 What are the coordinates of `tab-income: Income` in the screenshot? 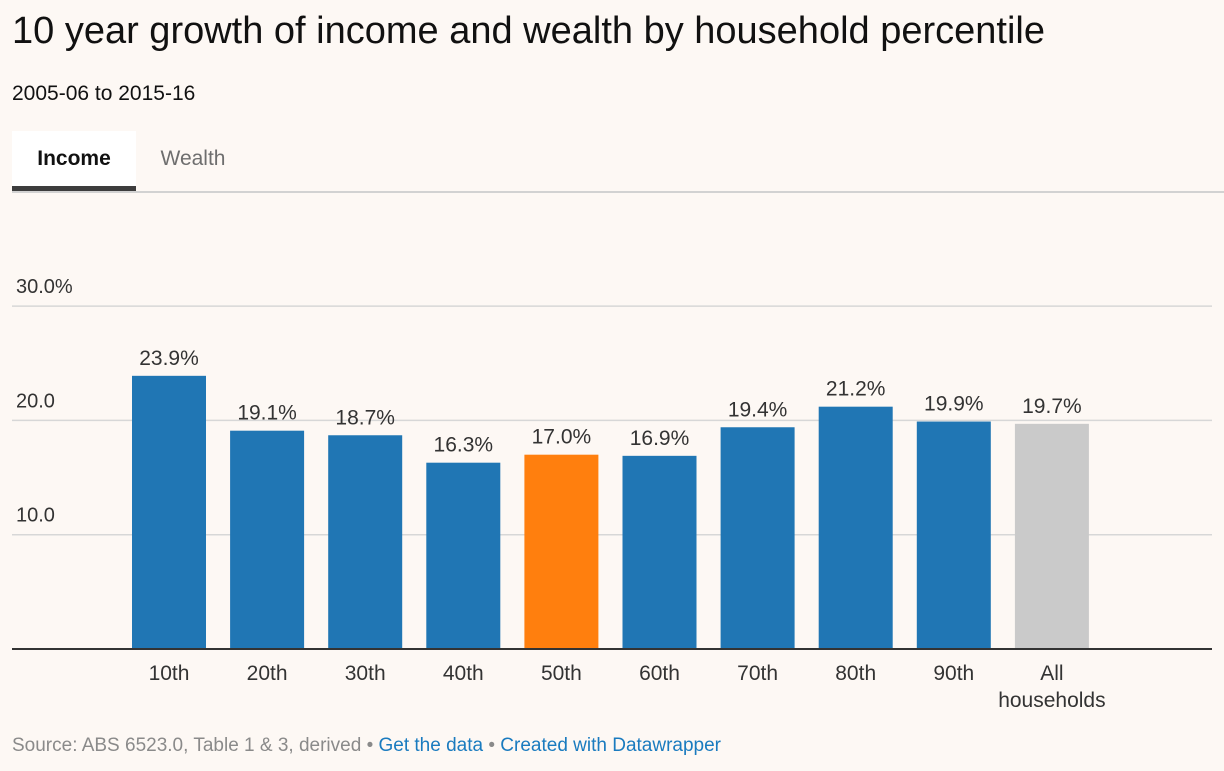 It's located at (74, 161).